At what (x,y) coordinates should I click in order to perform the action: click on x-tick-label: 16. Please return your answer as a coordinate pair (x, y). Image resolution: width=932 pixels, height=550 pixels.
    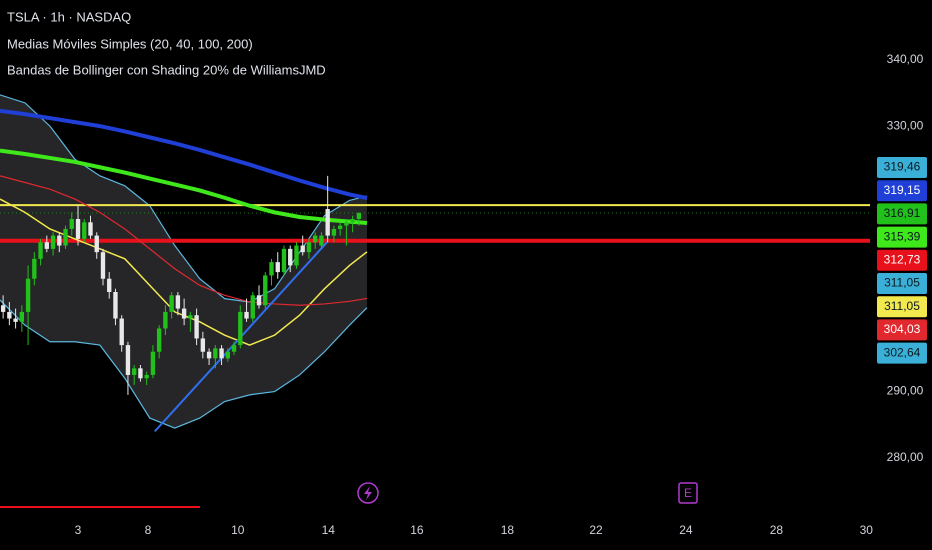
    Looking at the image, I should click on (417, 530).